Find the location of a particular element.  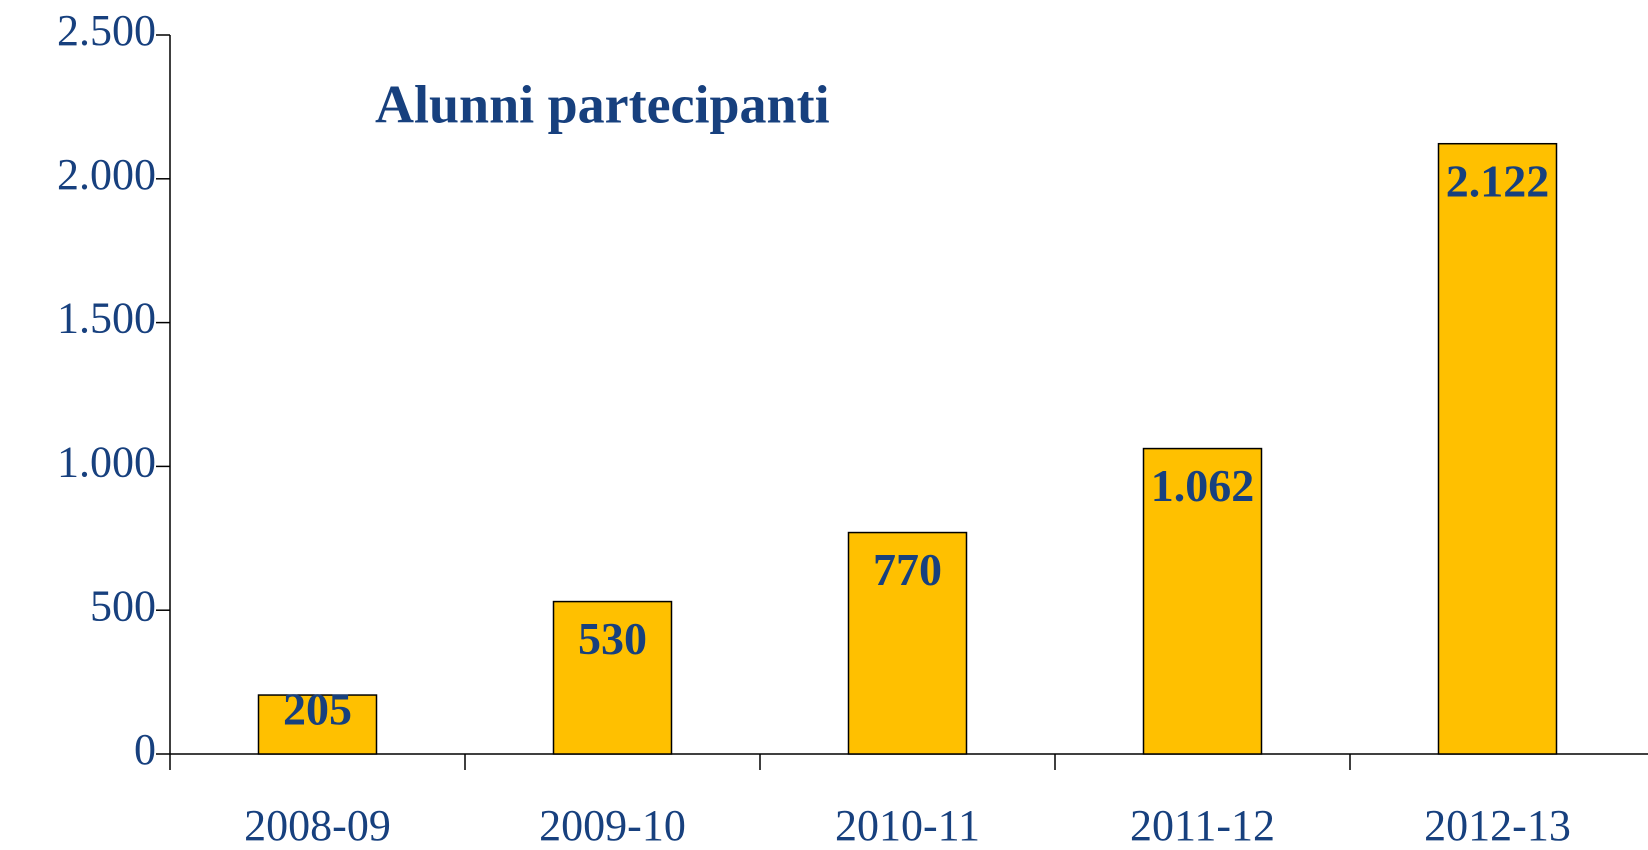

y-tick-label: 1.000 is located at coordinates (106, 461).